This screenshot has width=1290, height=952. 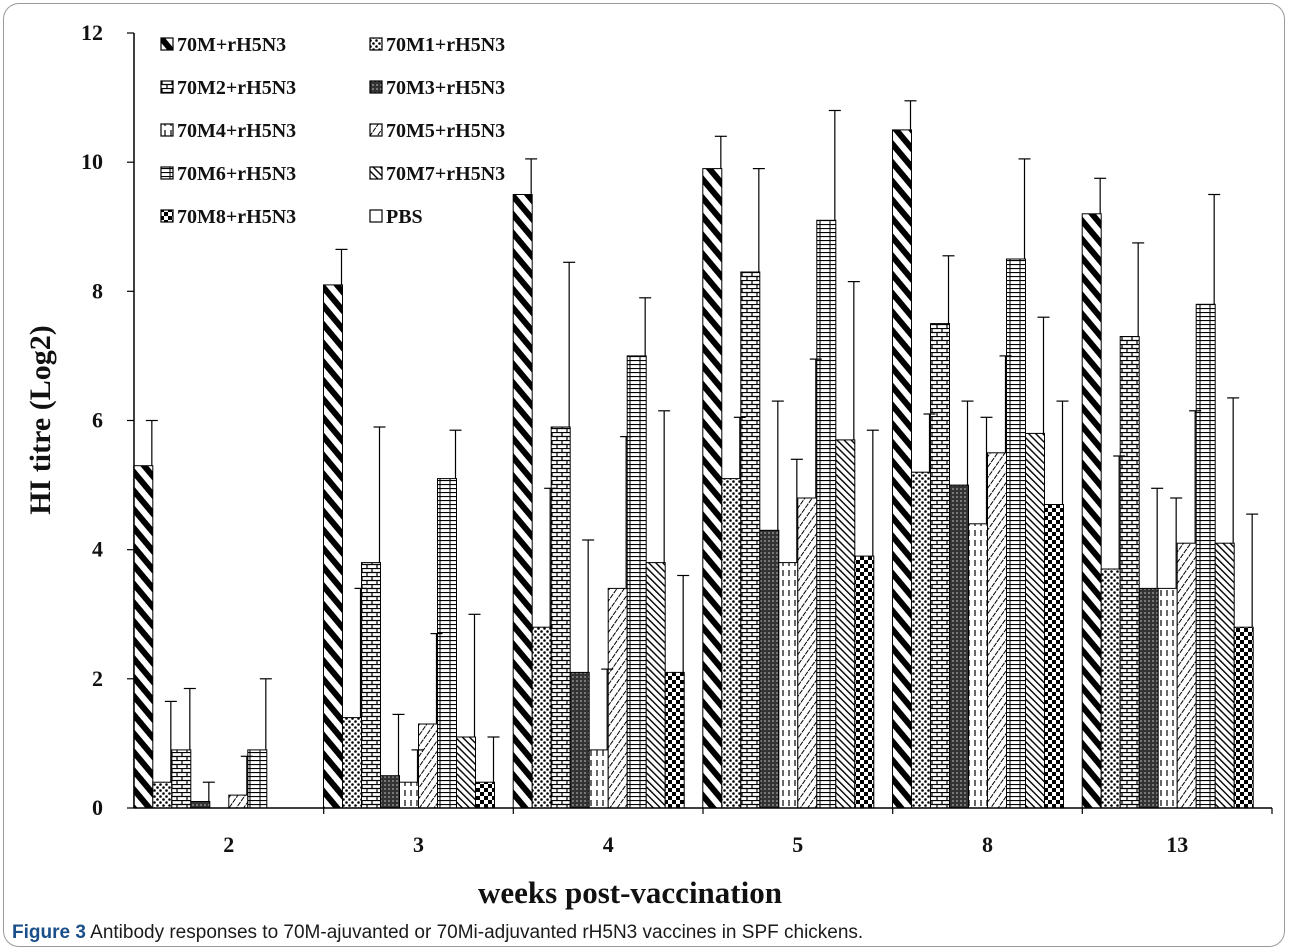 I want to click on x-ticks: 2 3 4 5 8 13, so click(x=748, y=832).